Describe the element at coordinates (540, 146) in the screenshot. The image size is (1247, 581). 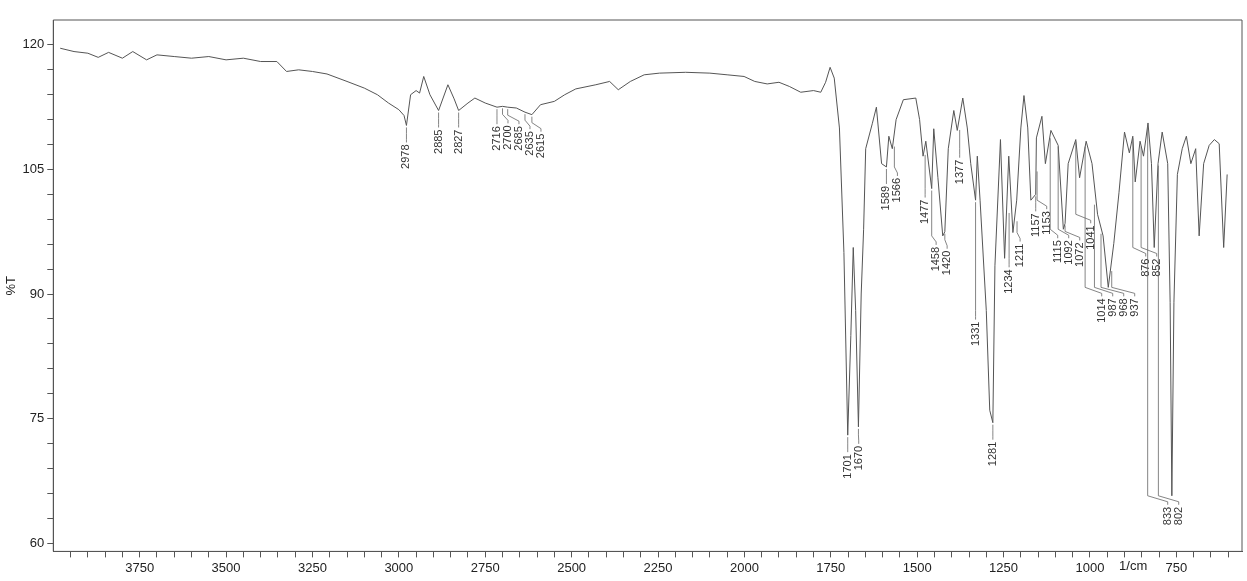
I see `annotation: 2615` at that location.